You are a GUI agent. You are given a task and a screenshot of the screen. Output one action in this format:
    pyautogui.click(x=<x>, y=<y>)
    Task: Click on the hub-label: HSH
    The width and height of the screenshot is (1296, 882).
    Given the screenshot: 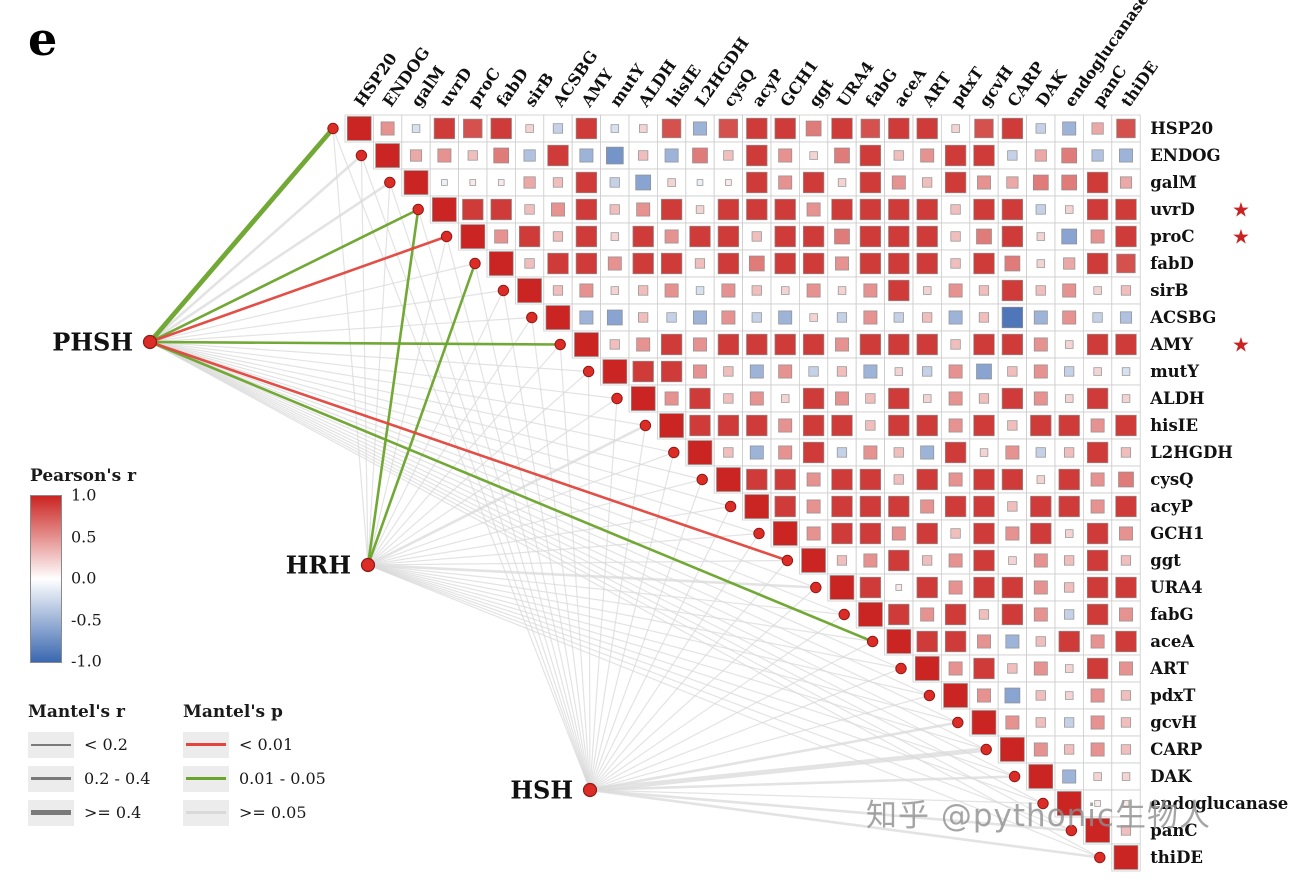 What is the action you would take?
    pyautogui.click(x=541, y=790)
    